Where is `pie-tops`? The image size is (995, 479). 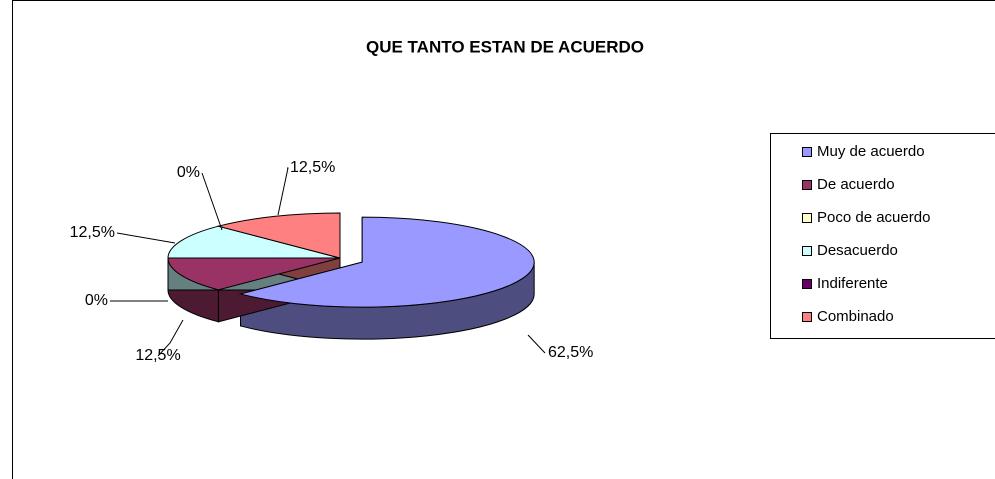
pie-tops is located at coordinates (351, 260).